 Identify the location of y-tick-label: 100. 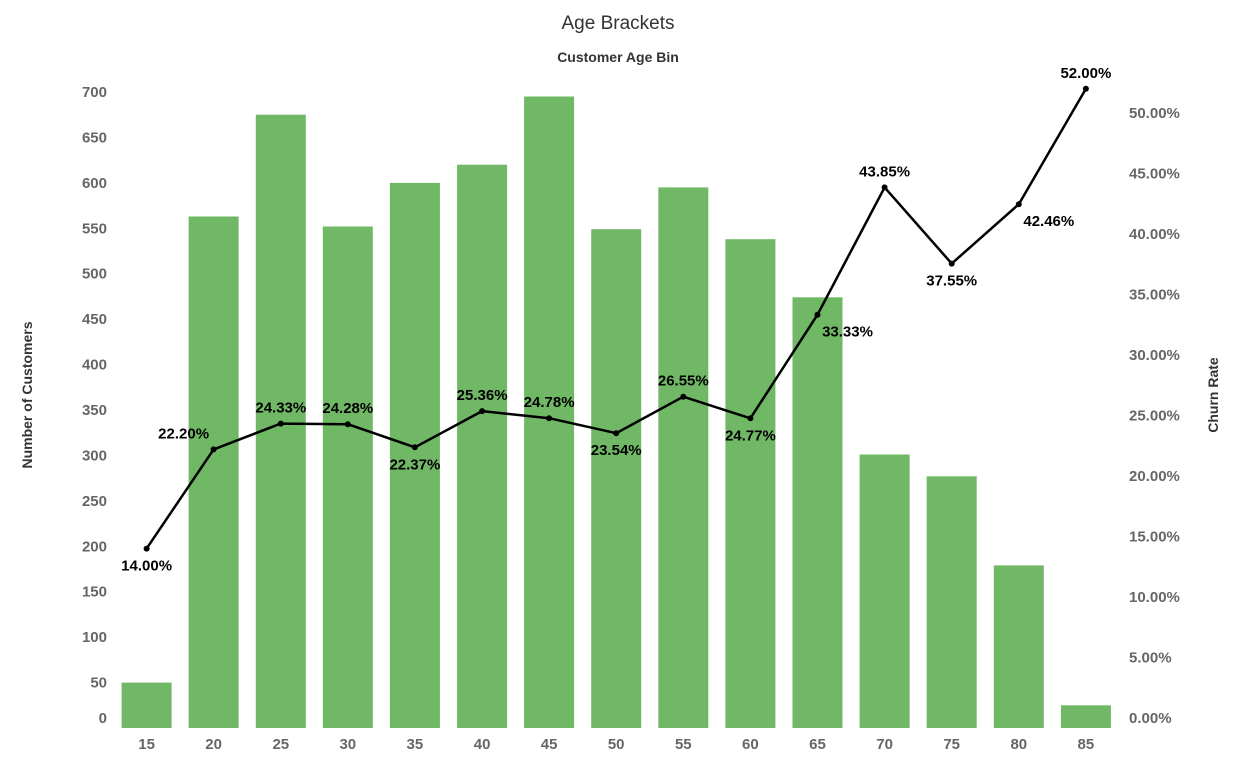
(94, 637).